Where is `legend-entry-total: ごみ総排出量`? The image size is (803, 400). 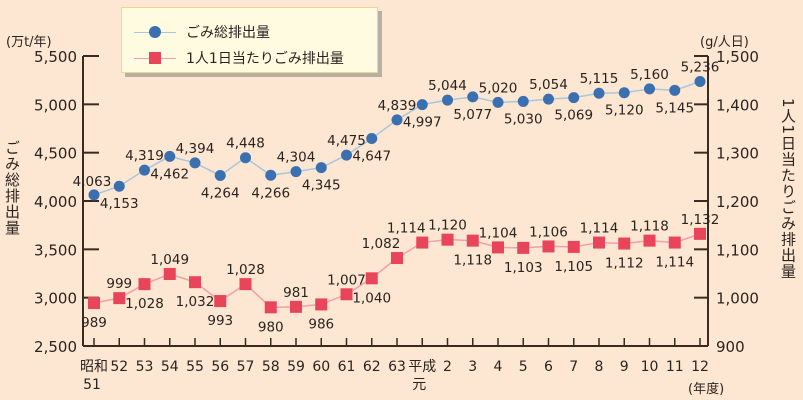
legend-entry-total: ごみ総排出量 is located at coordinates (202, 32).